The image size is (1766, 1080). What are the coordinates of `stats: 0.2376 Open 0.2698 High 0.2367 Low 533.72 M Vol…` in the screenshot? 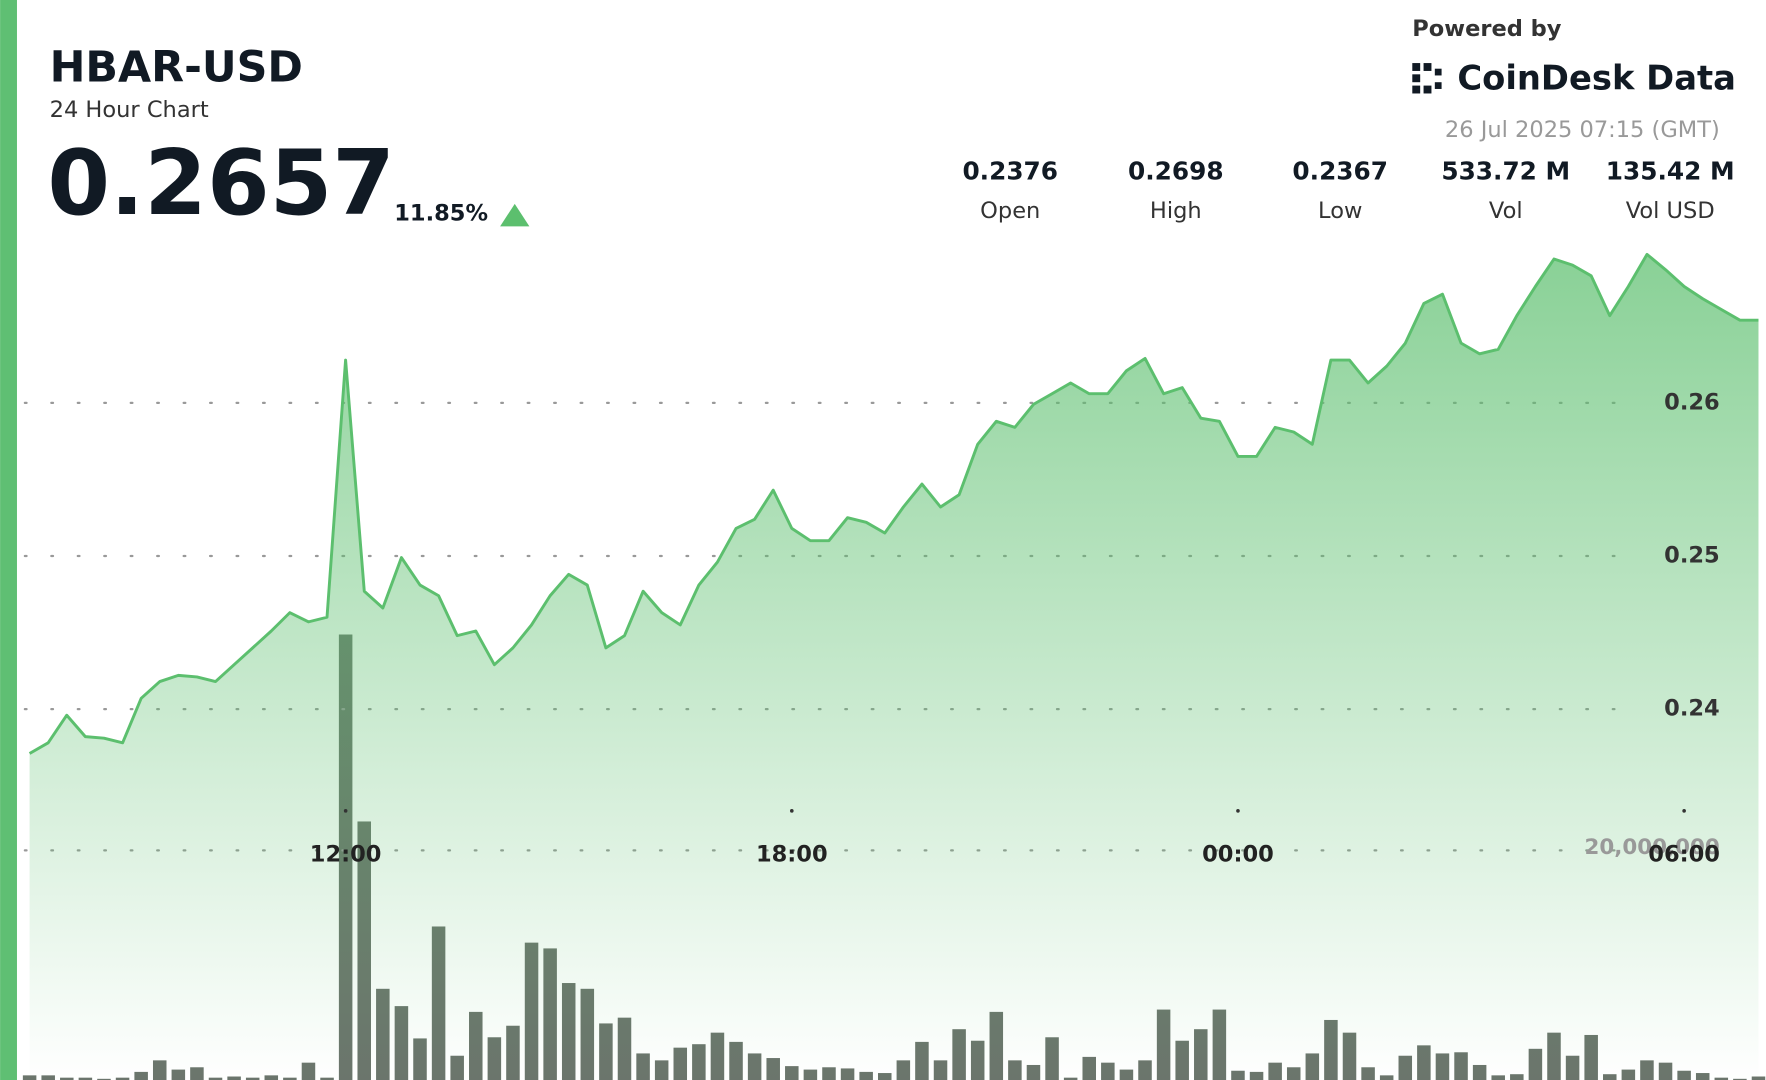 It's located at (1348, 190).